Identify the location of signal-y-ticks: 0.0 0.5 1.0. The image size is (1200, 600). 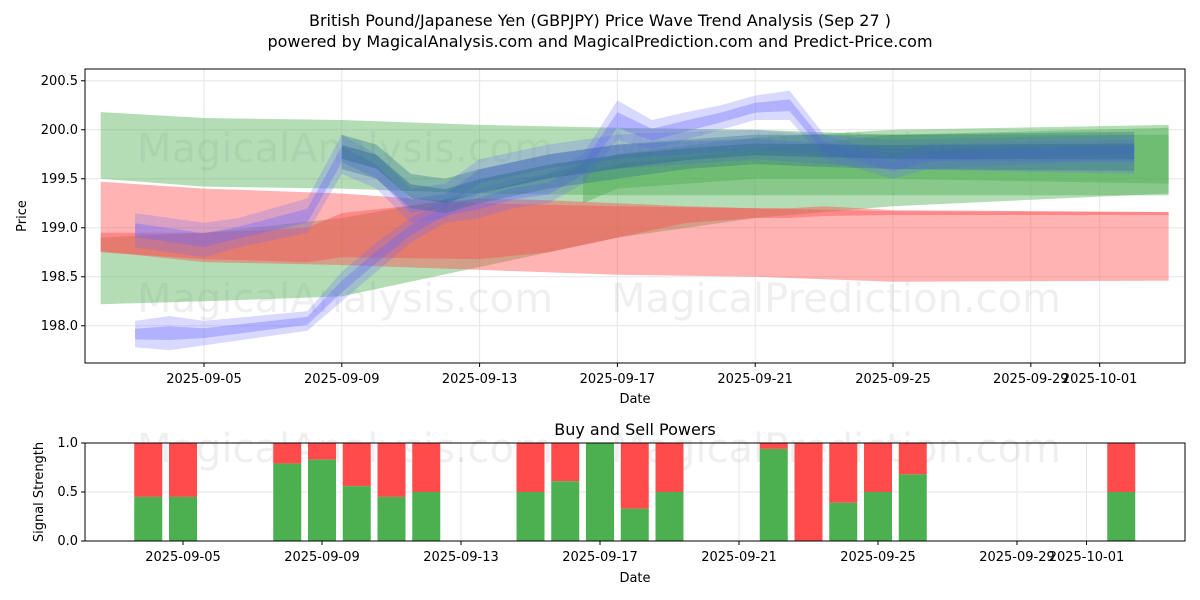
(71, 492).